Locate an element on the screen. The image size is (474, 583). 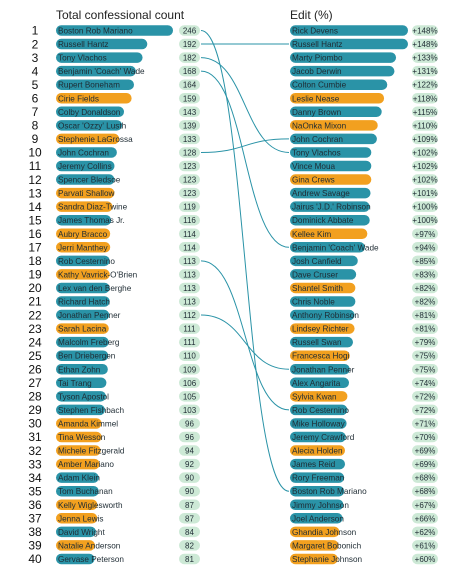
left-name-label: Gervase Peterson is located at coordinates (91, 559).